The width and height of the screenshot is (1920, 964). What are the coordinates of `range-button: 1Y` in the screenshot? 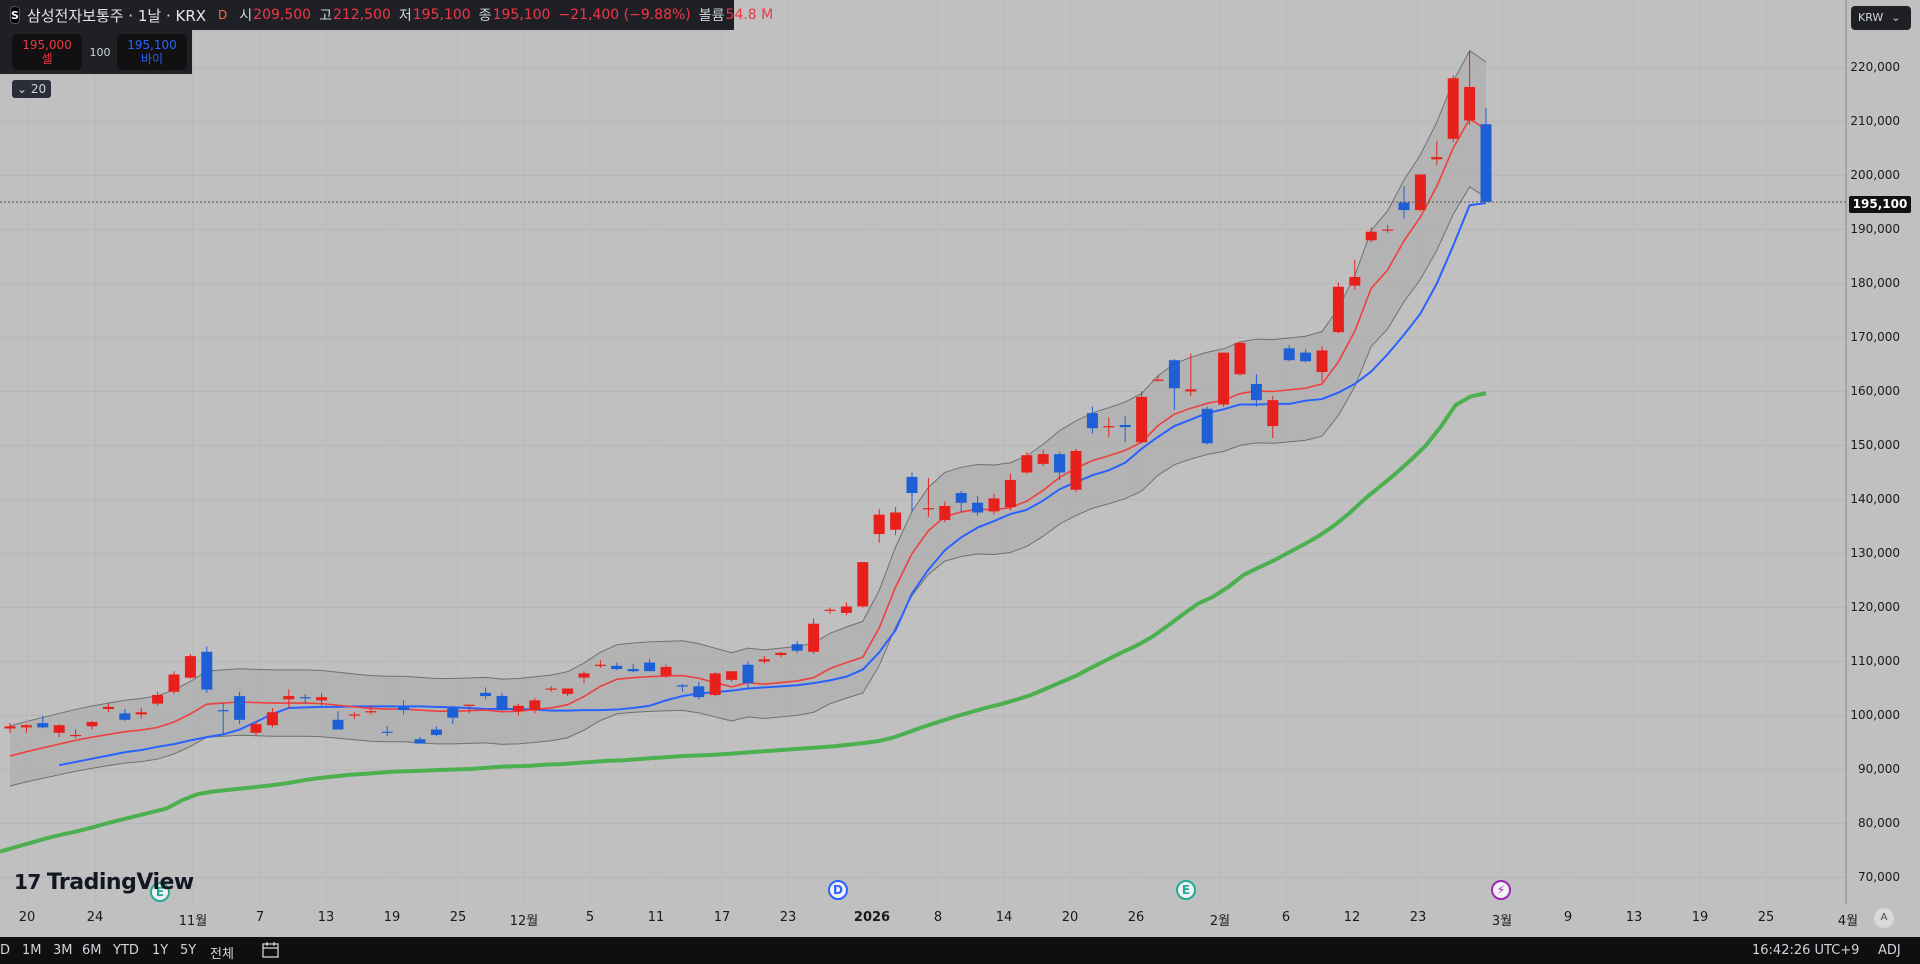 It's located at (160, 950).